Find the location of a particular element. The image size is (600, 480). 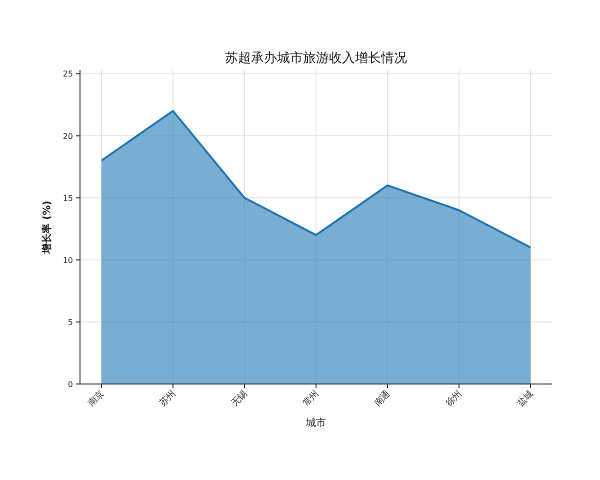

x-tick-label: 无锡 is located at coordinates (239, 398).